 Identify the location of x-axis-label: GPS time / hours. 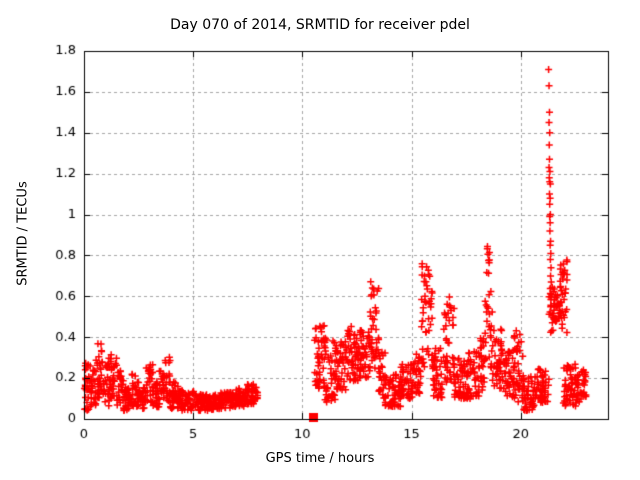
(320, 458).